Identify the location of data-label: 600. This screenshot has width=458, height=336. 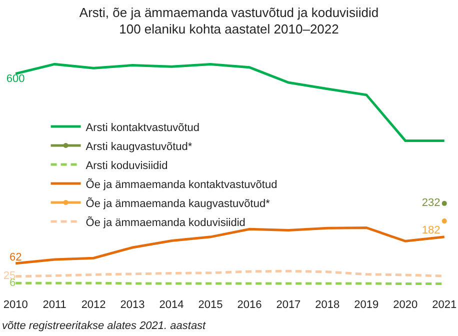
(15, 78).